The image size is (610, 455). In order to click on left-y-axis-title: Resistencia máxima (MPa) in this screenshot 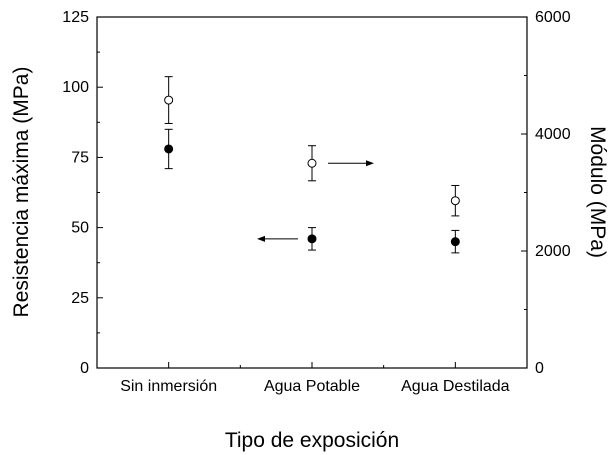, I will do `click(21, 192)`.